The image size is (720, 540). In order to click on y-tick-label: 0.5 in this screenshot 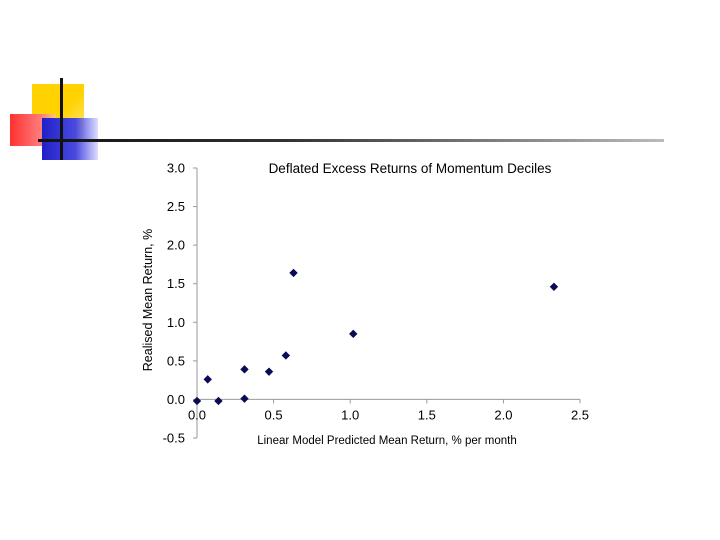, I will do `click(176, 360)`.